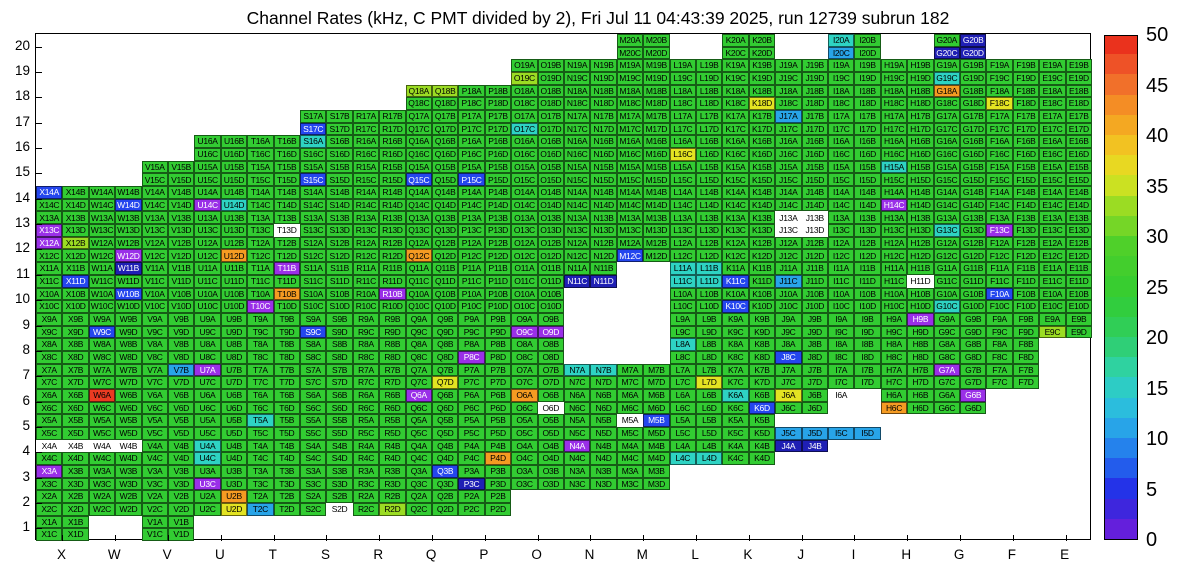 The width and height of the screenshot is (1196, 572). I want to click on heatmap-cell: F15A, so click(999, 167).